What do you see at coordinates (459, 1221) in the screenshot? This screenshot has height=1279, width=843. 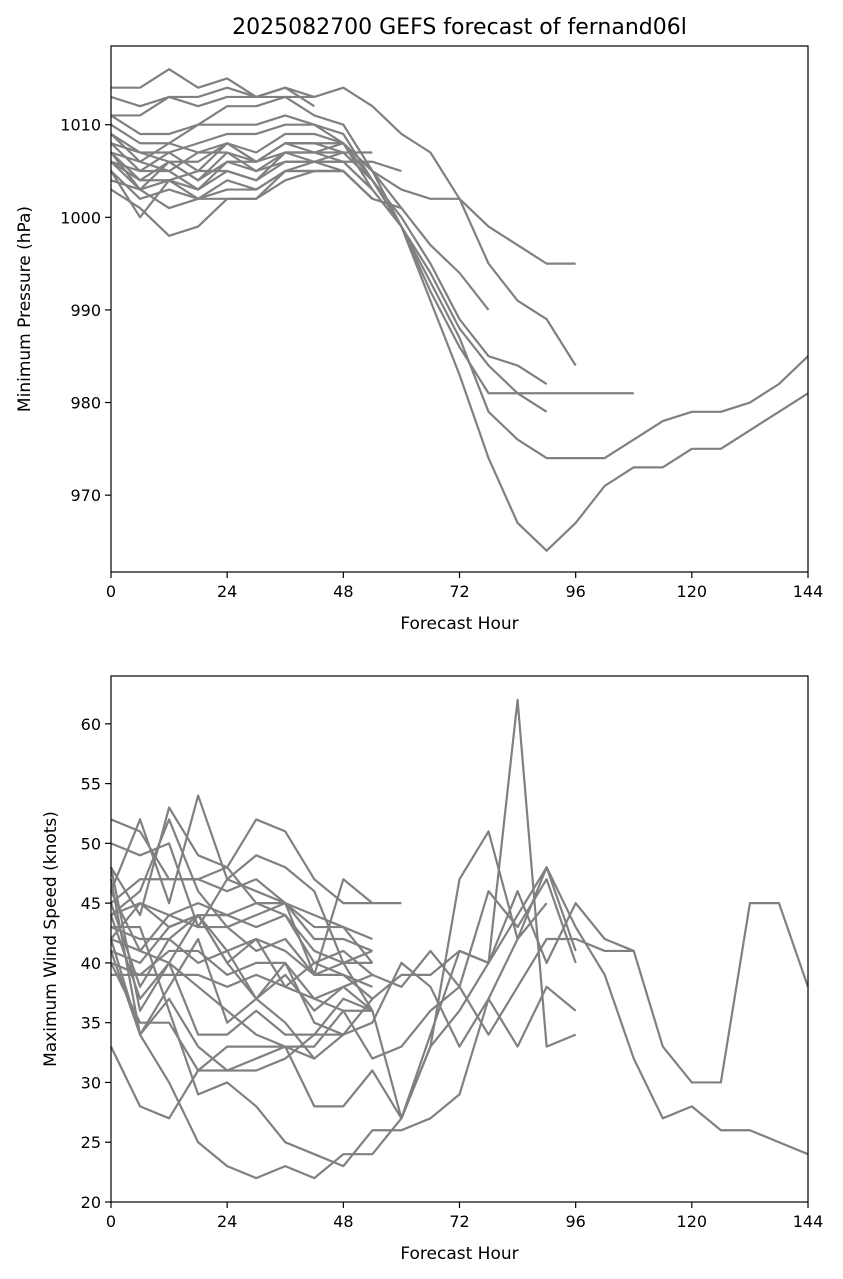 I see `wind-x-tick-label: 72` at bounding box center [459, 1221].